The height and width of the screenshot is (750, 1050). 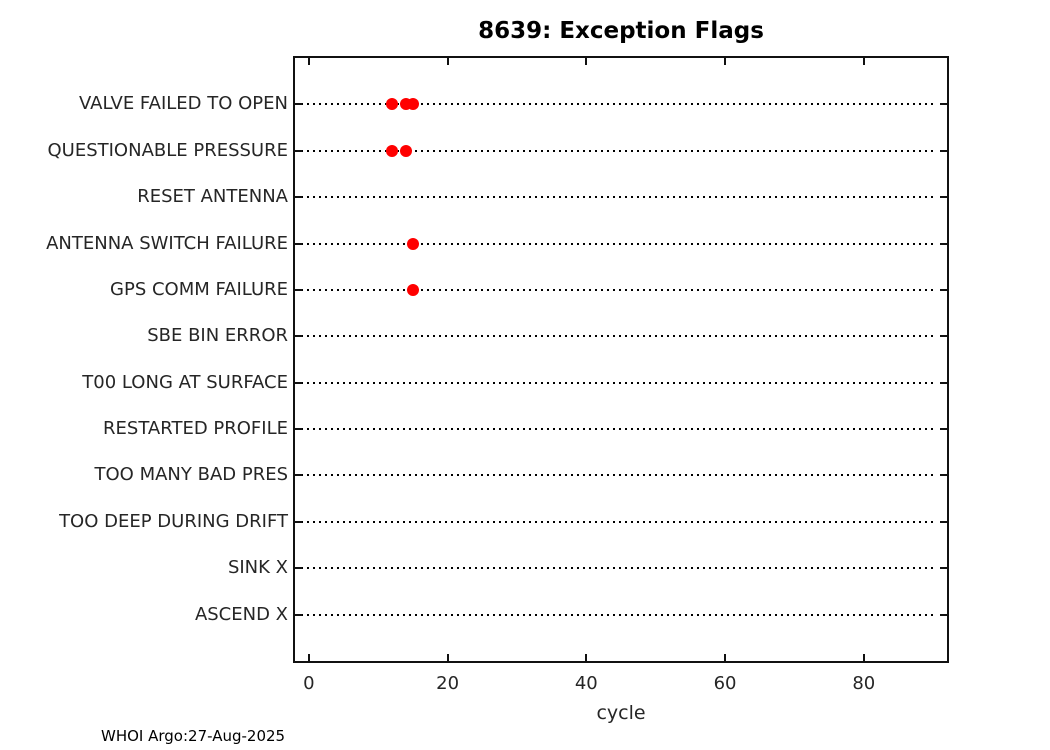 I want to click on y-axis-category-label: TOO DEEP DURING DRIFT, so click(x=173, y=521).